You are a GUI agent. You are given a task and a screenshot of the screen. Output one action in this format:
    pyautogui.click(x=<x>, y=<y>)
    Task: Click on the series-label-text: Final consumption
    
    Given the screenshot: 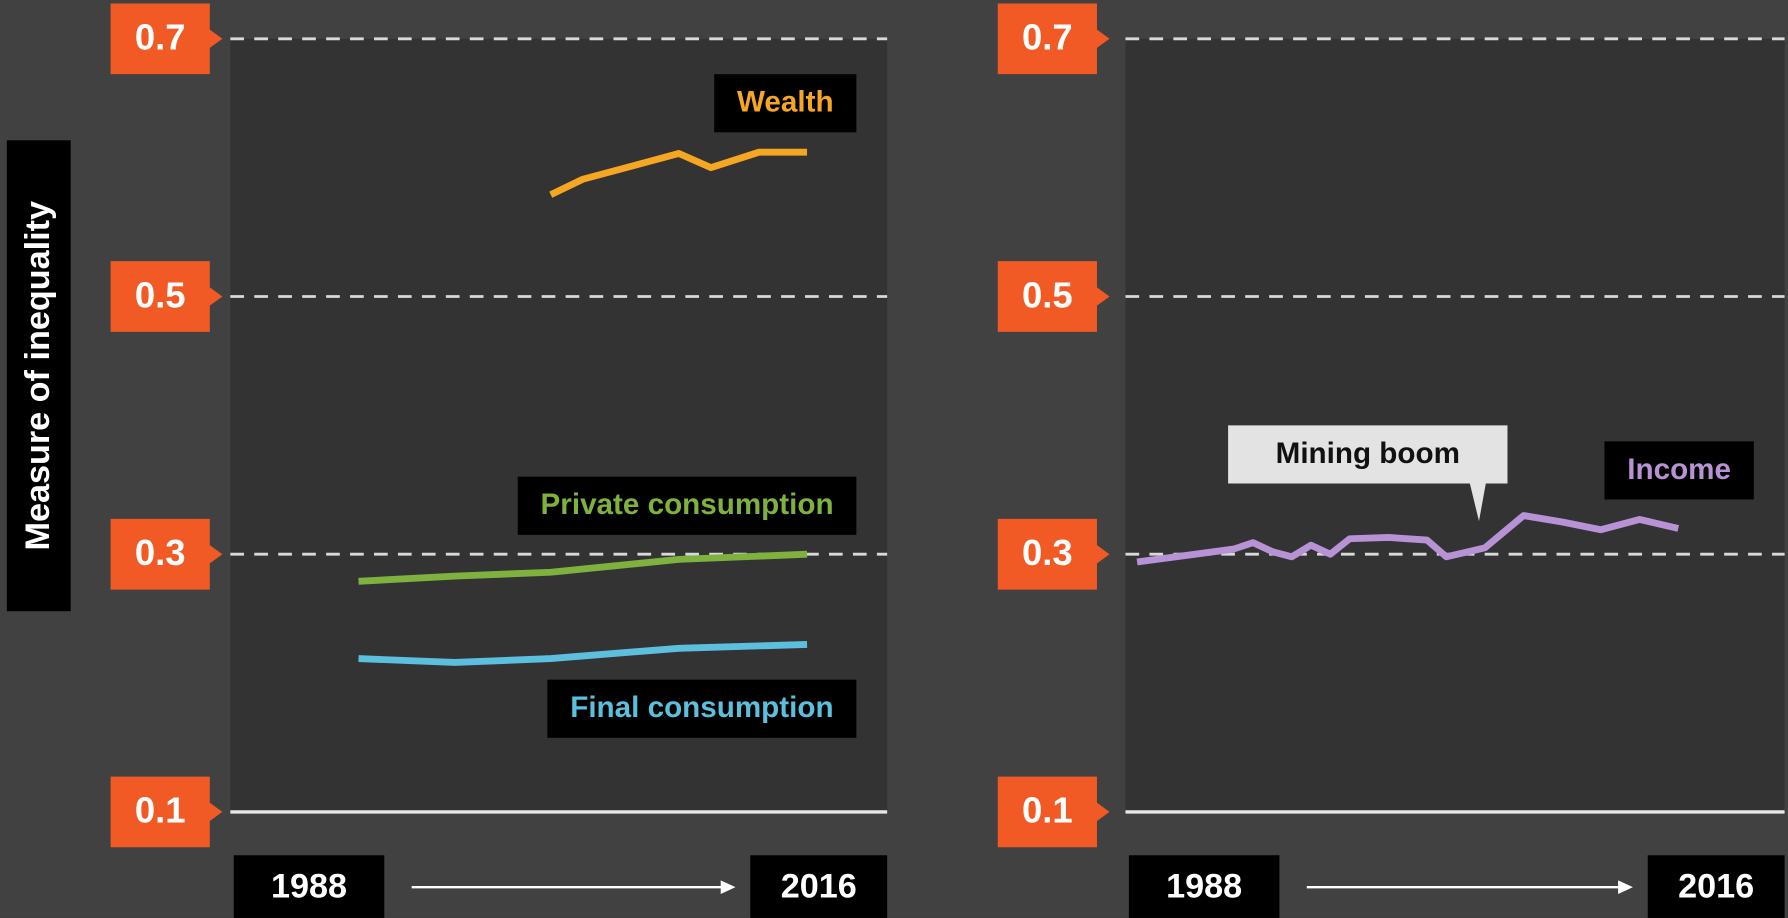 What is the action you would take?
    pyautogui.click(x=701, y=707)
    